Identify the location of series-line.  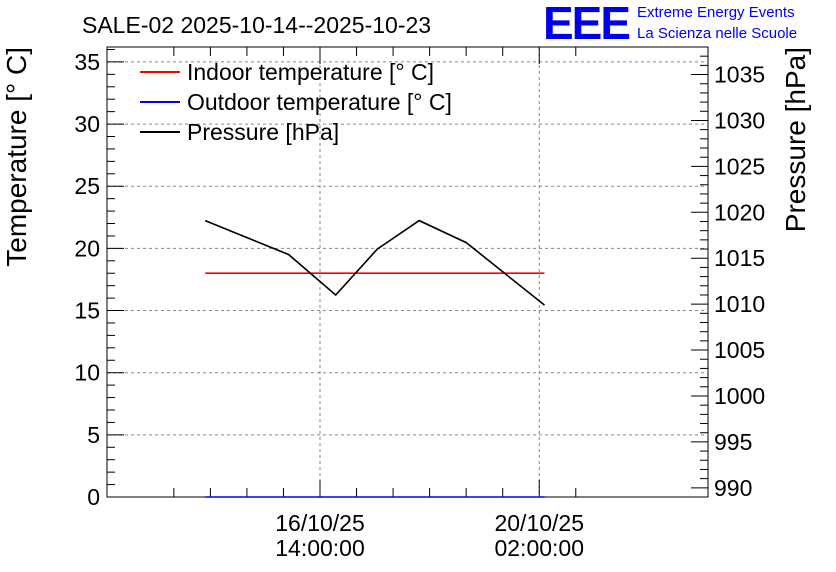
(374, 262).